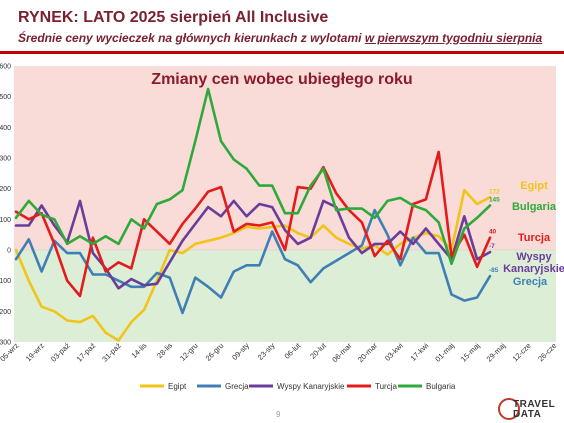 Image resolution: width=564 pixels, height=423 pixels. What do you see at coordinates (318, 350) in the screenshot?
I see `x-tick-label: 20-lut` at bounding box center [318, 350].